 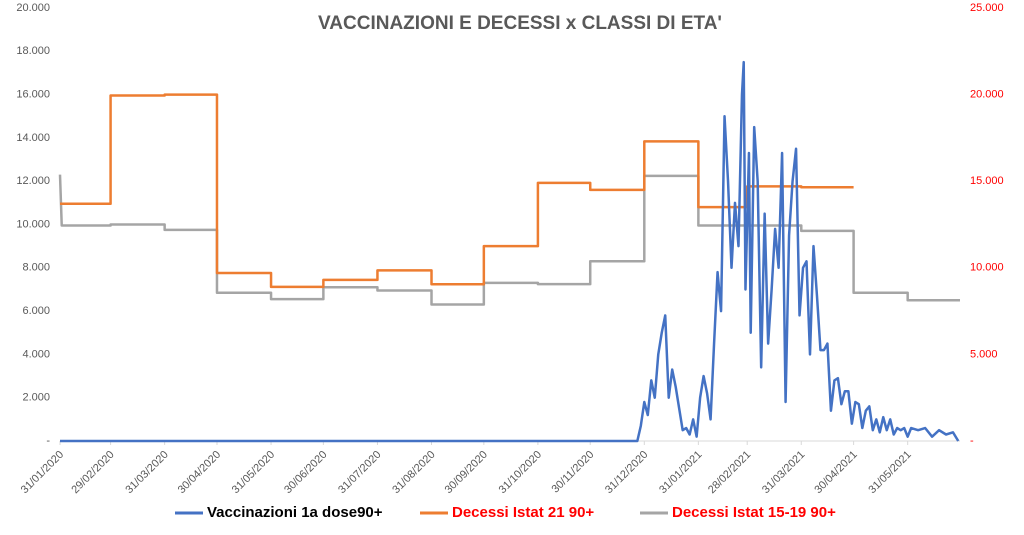 I want to click on y-tick-label: 20.000, so click(x=33, y=8).